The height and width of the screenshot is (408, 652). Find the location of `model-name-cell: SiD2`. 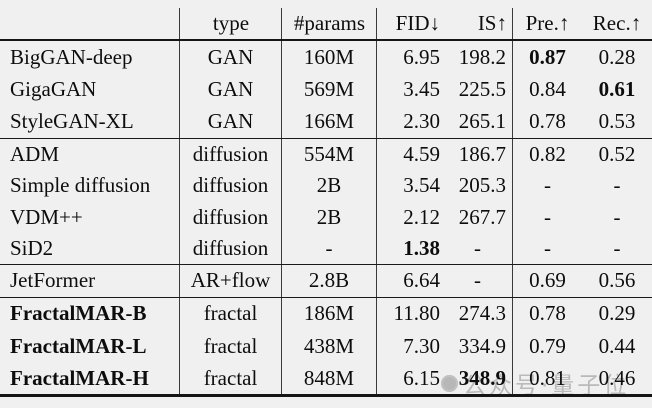

model-name-cell: SiD2 is located at coordinates (90, 248).